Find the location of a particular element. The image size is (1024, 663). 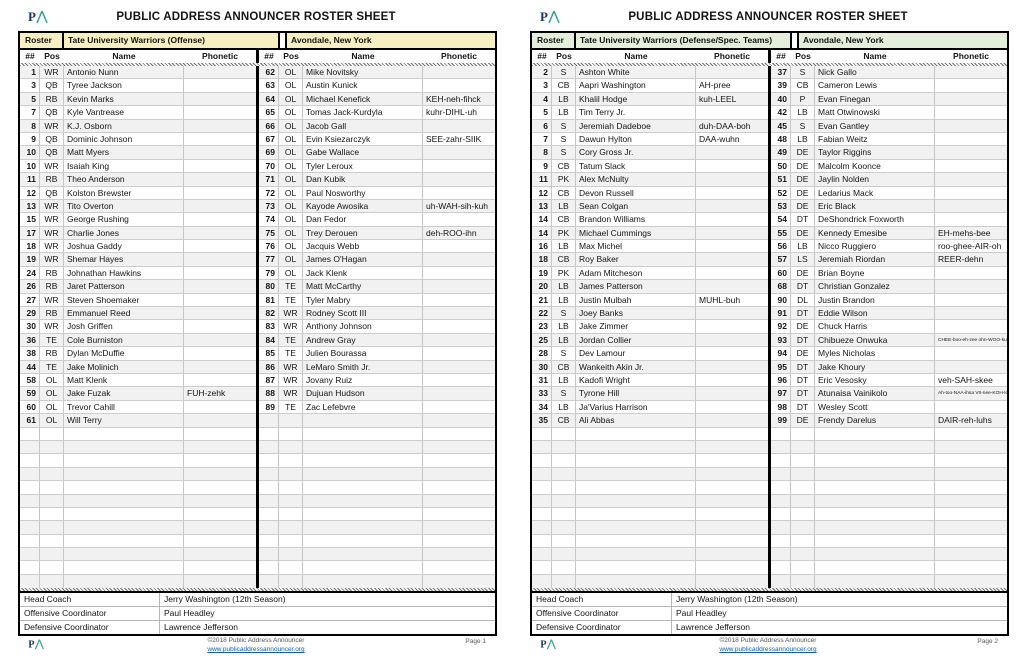

jersey-number: 83 is located at coordinates (269, 326).